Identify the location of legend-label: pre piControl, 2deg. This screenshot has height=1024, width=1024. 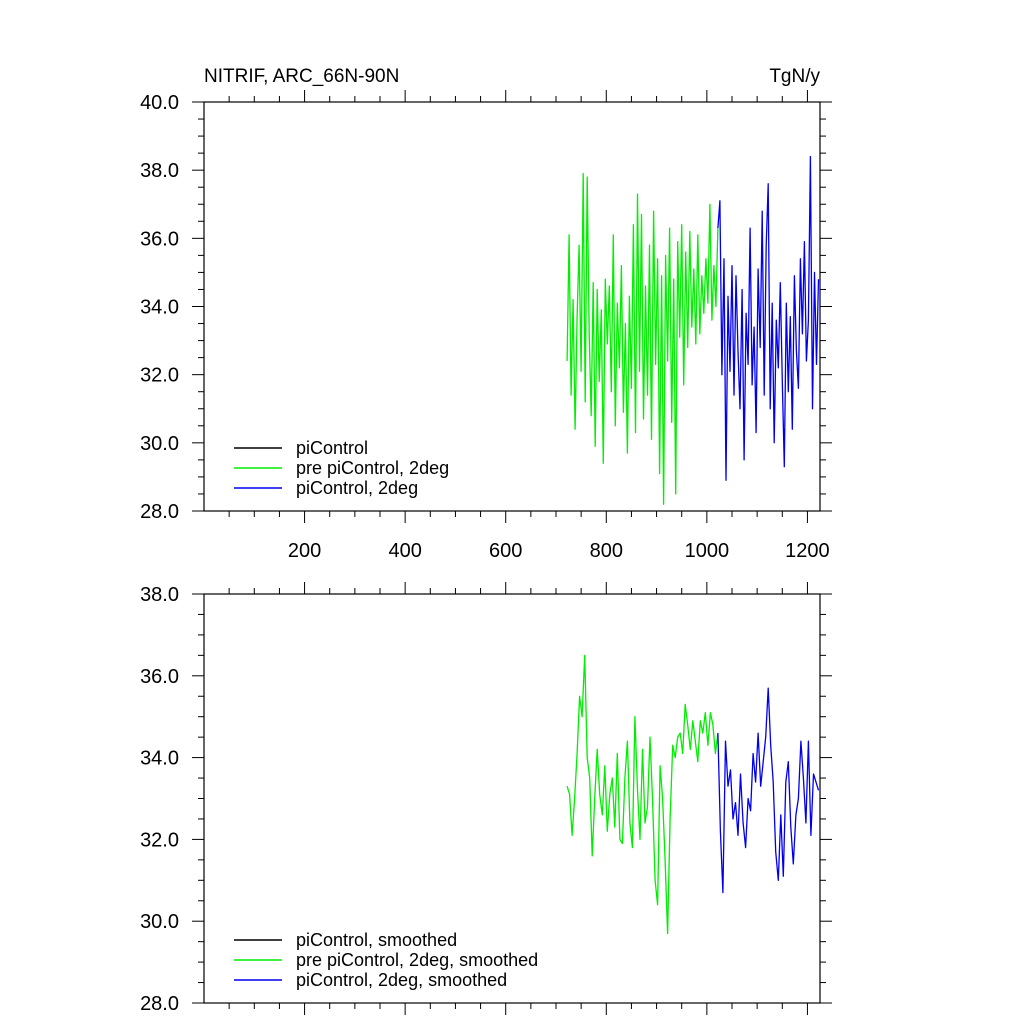
(372, 468).